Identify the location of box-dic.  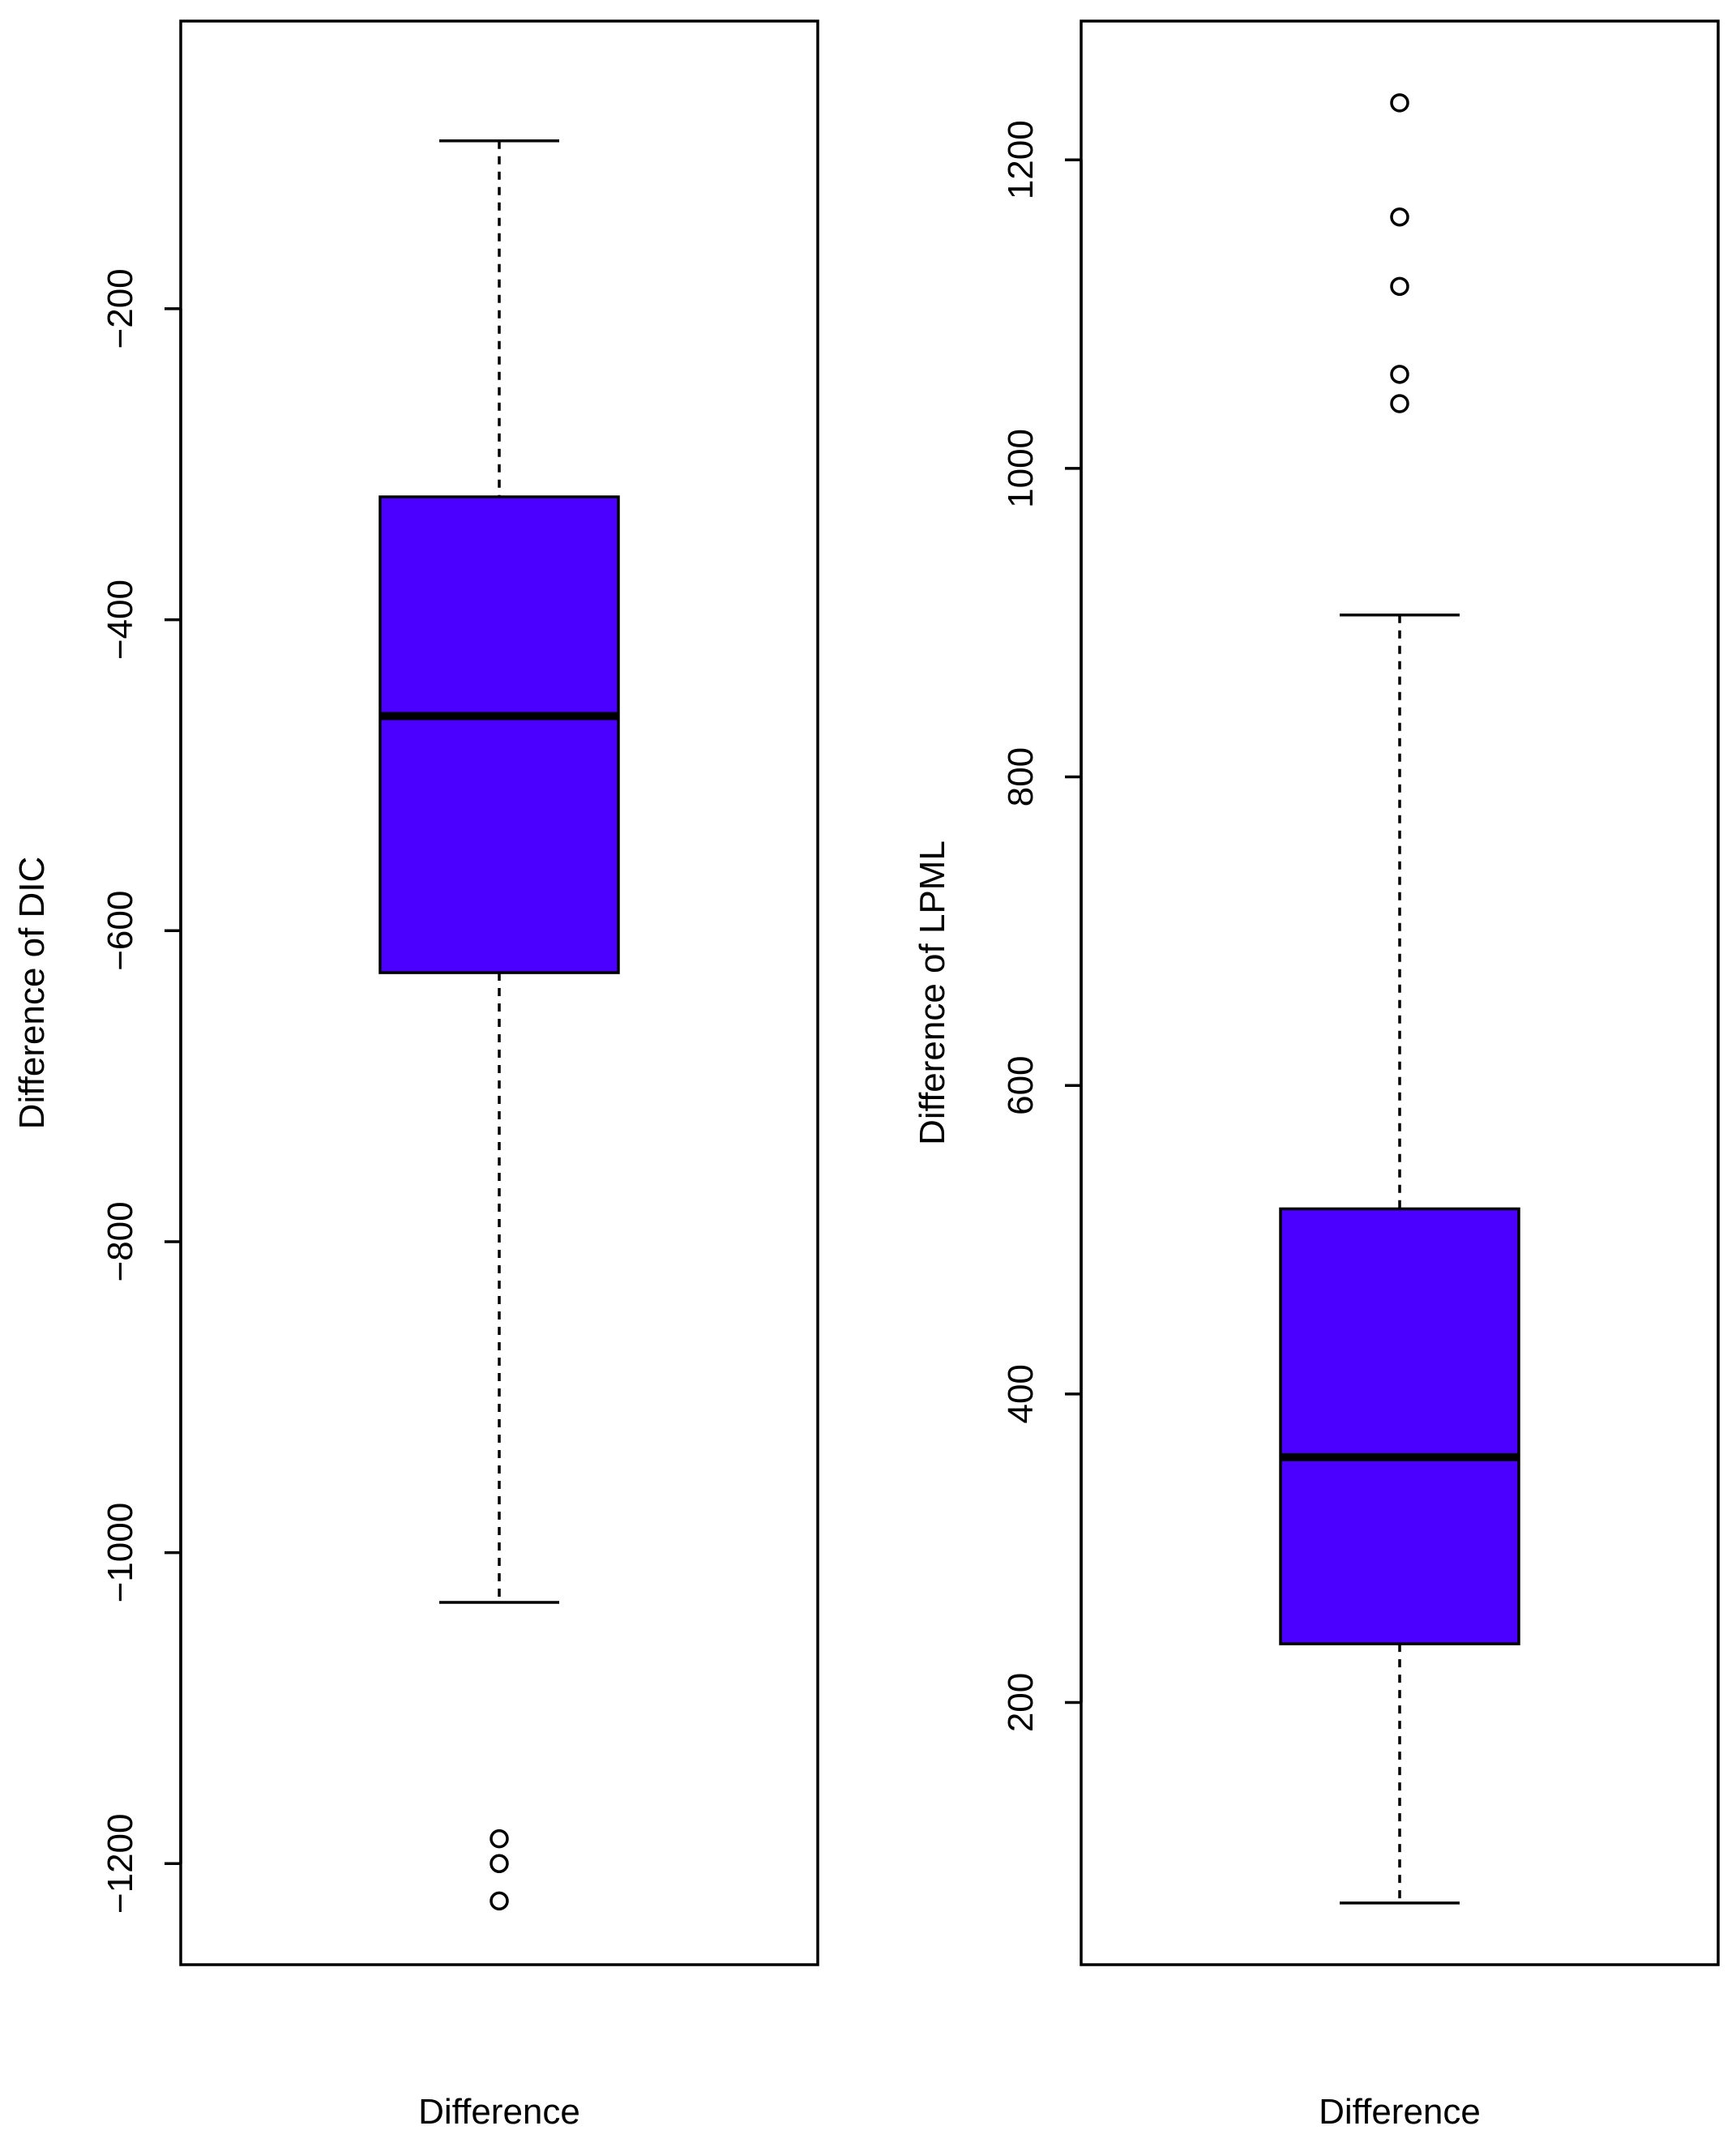
(499, 1025).